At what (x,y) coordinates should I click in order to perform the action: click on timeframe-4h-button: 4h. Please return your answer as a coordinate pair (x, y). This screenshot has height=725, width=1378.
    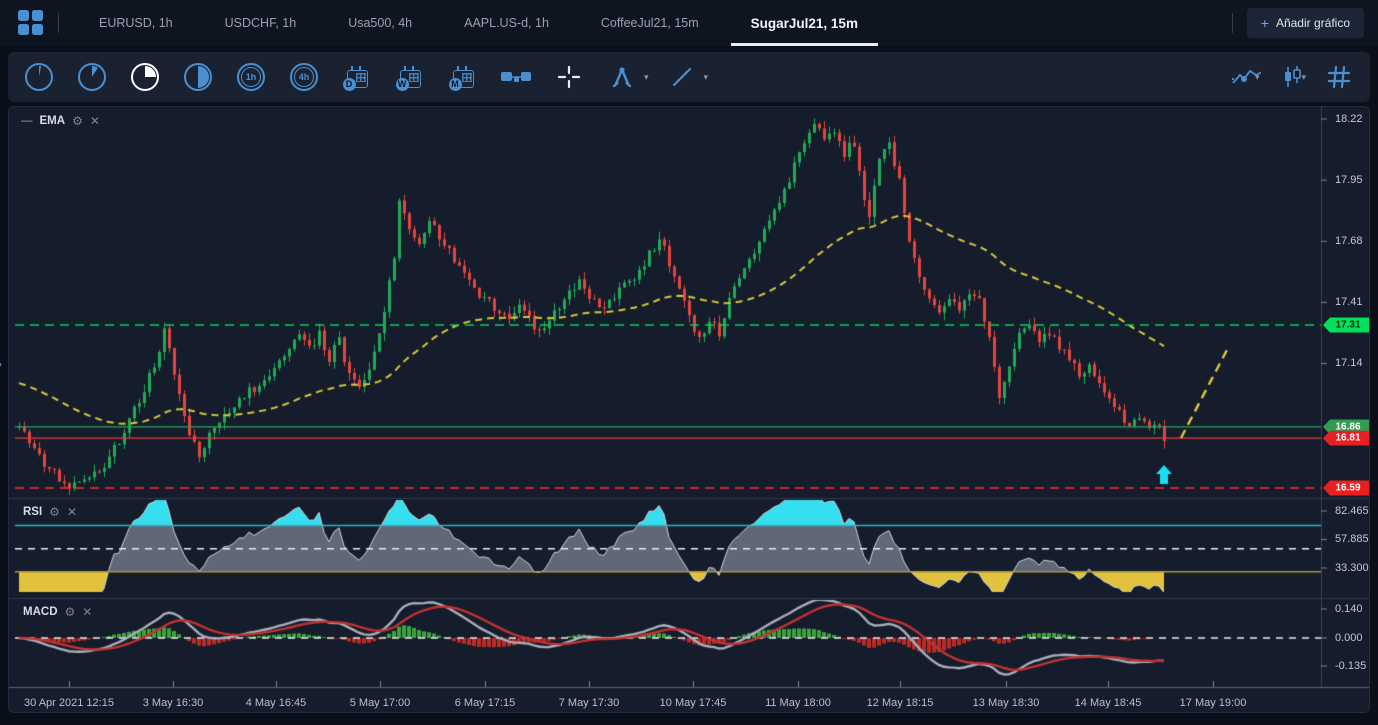
    Looking at the image, I should click on (304, 77).